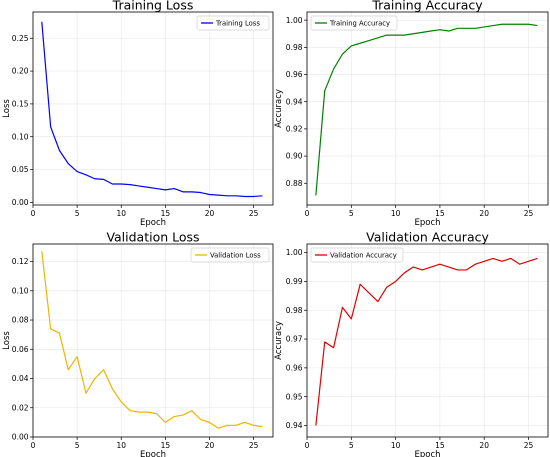 This screenshot has height=457, width=550. I want to click on validation-loss-y-tick-label: 0.10, so click(20, 290).